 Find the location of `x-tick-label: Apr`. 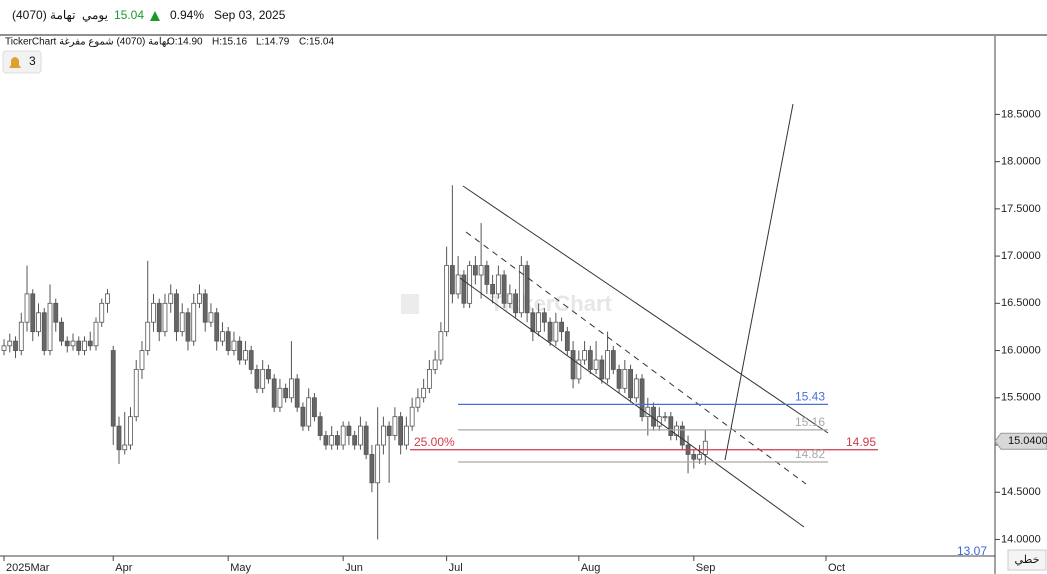

x-tick-label: Apr is located at coordinates (123, 568).